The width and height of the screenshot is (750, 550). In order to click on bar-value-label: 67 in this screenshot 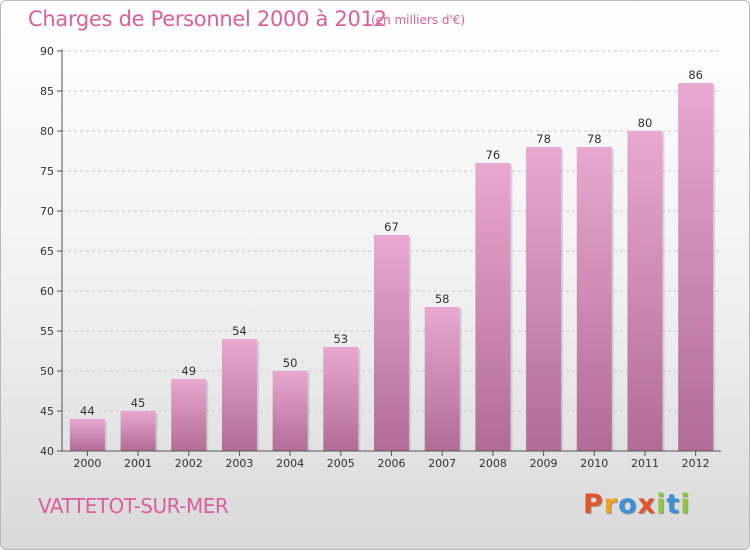, I will do `click(391, 227)`.